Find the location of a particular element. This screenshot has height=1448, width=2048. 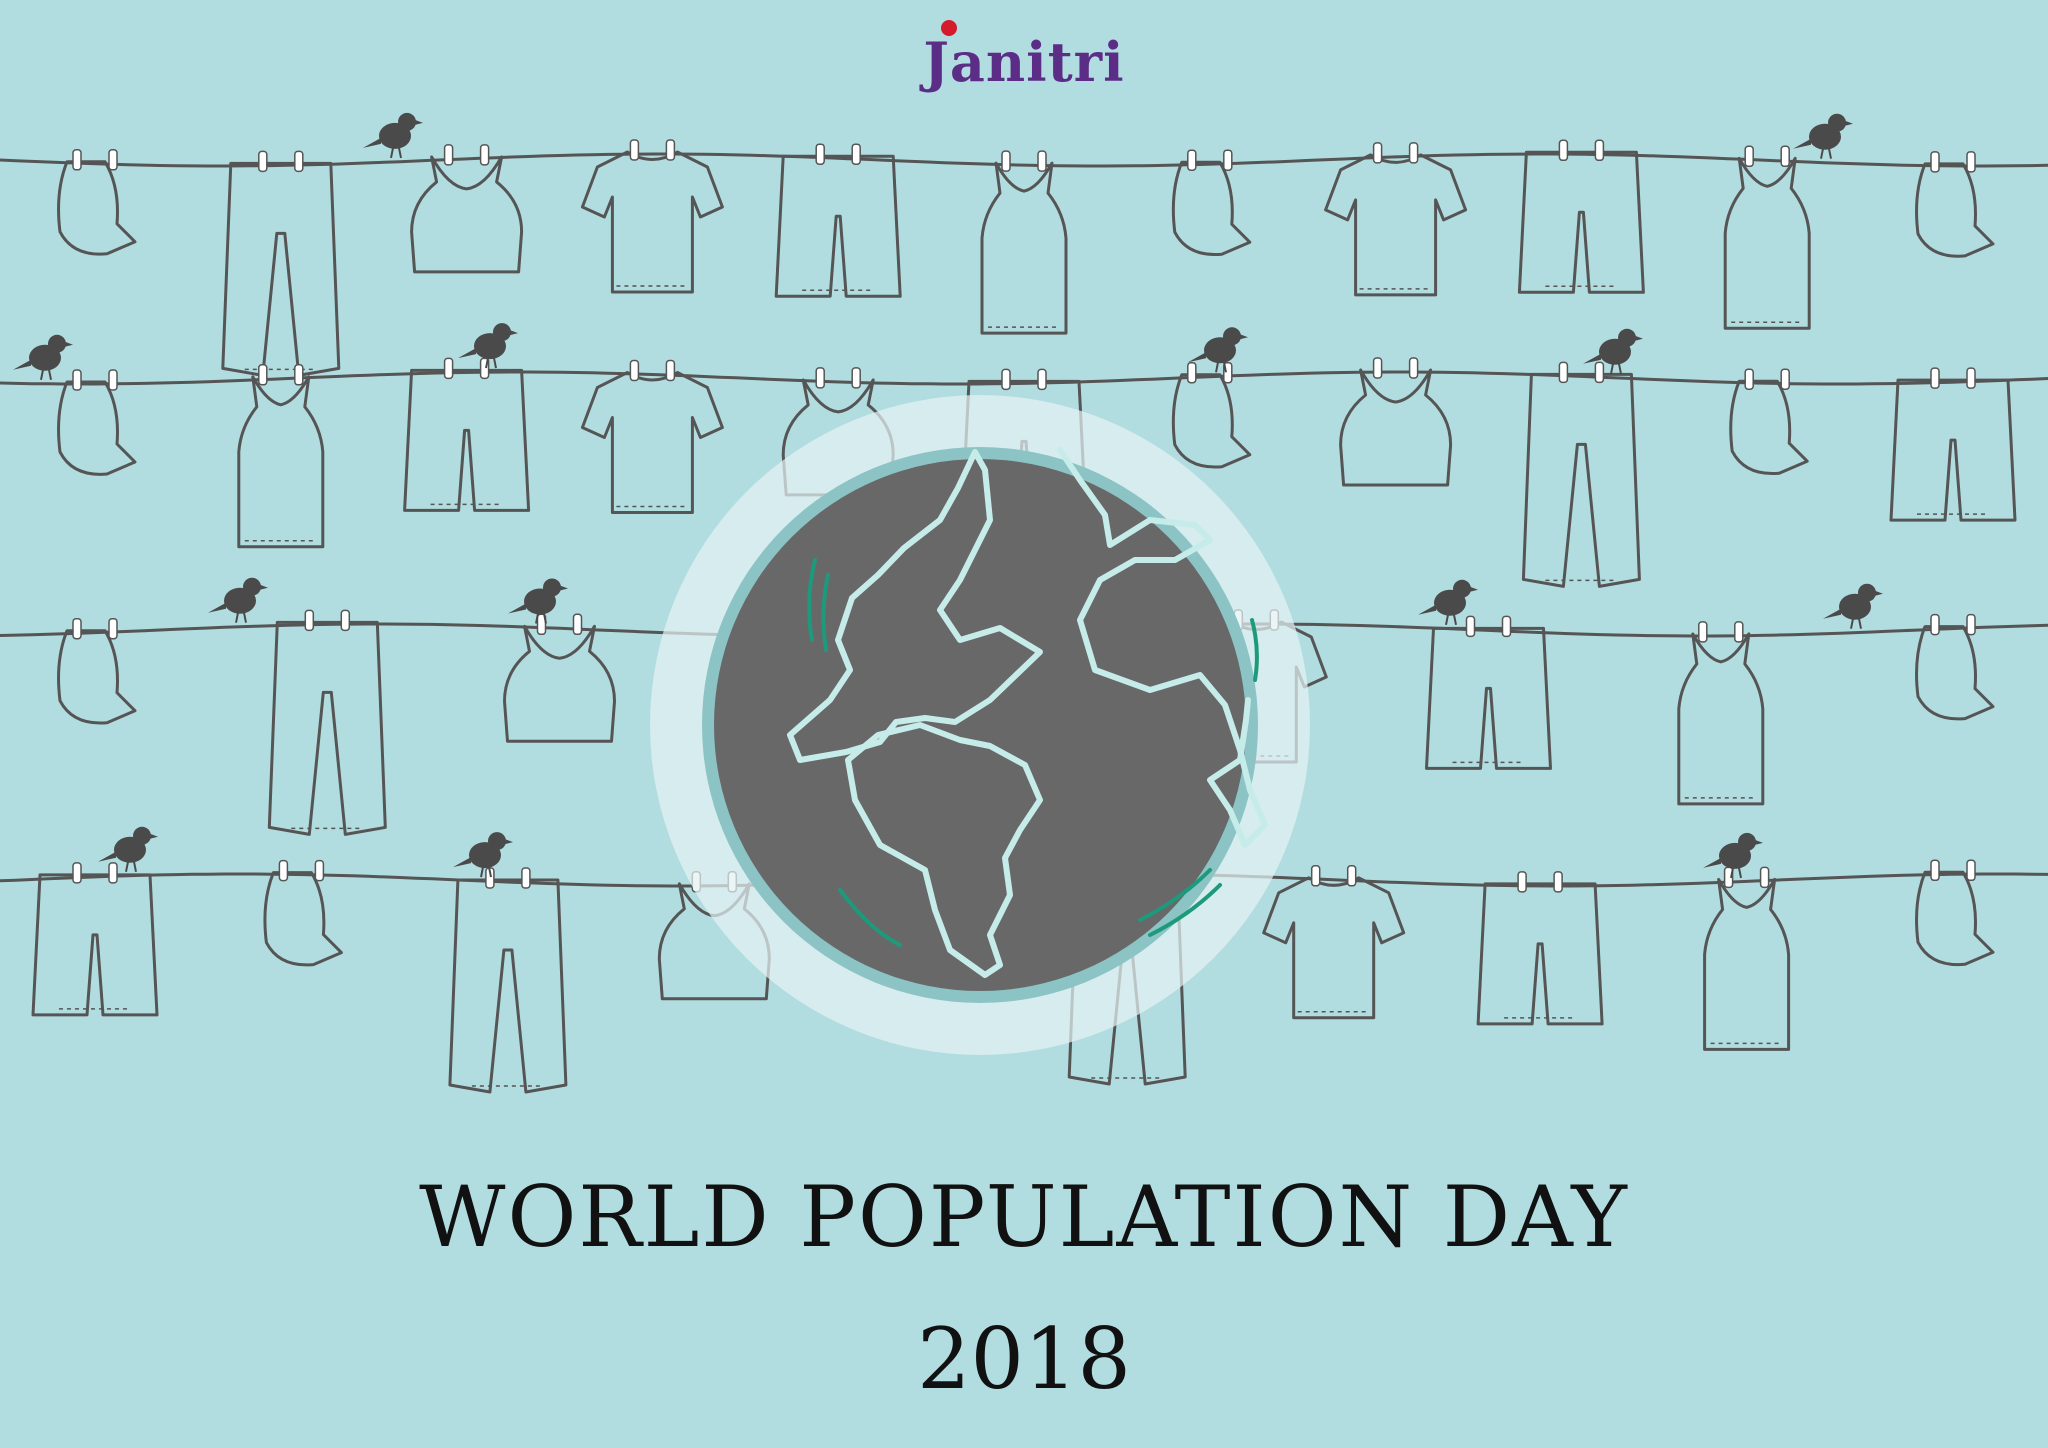

brand-name: Janitri is located at coordinates (1024, 57).